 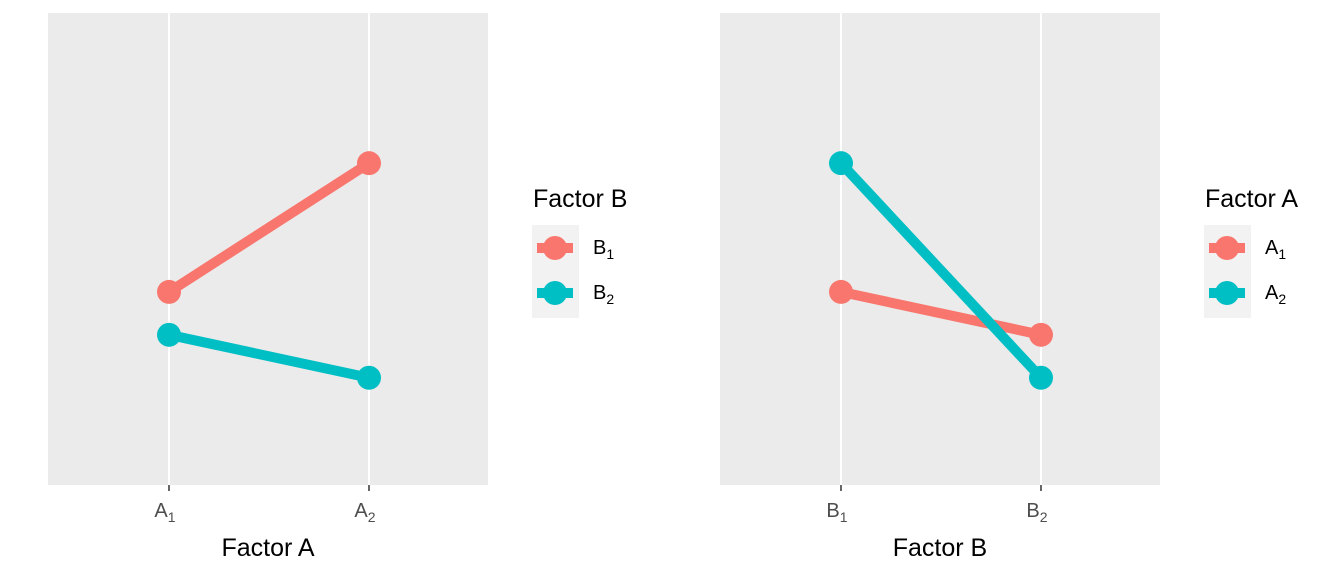 I want to click on series-line-1-B2, so click(x=269, y=356).